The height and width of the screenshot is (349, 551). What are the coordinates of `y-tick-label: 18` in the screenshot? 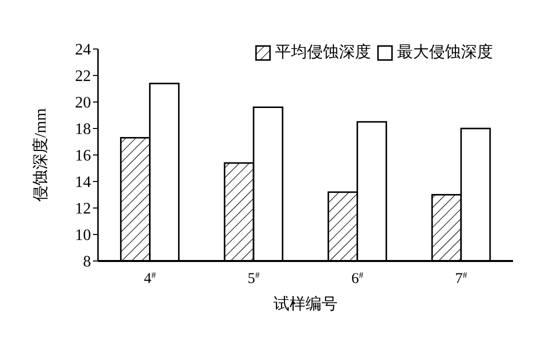 It's located at (83, 129).